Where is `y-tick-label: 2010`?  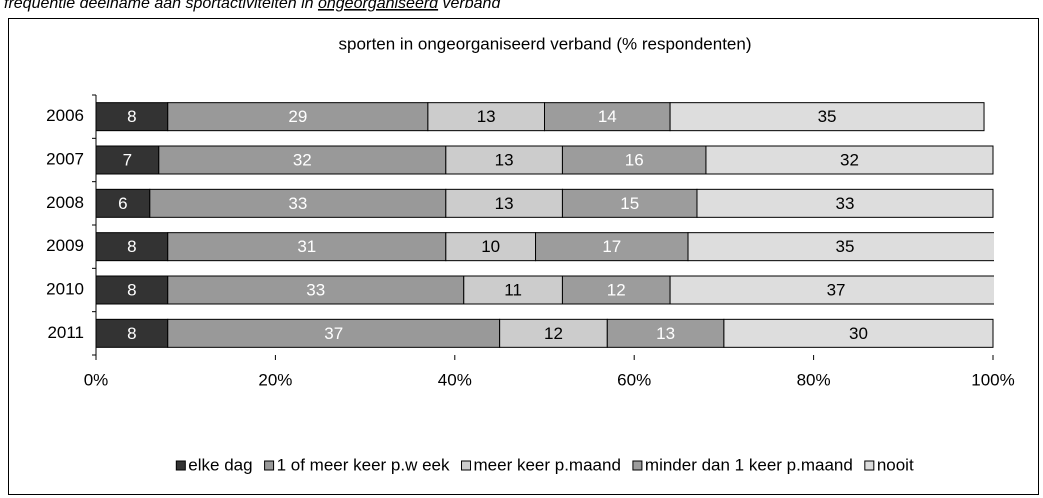 y-tick-label: 2010 is located at coordinates (65, 288).